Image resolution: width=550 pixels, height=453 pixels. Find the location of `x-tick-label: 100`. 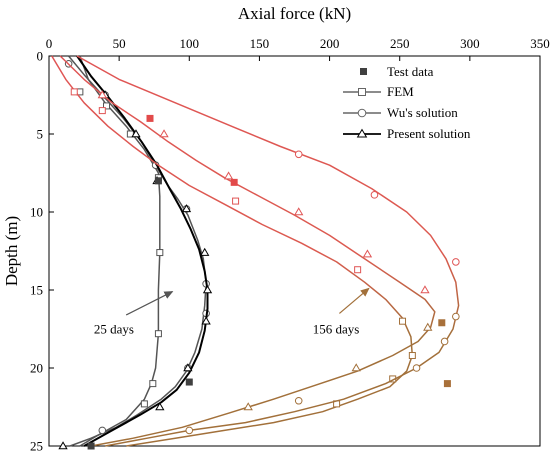

x-tick-label: 100 is located at coordinates (190, 43).